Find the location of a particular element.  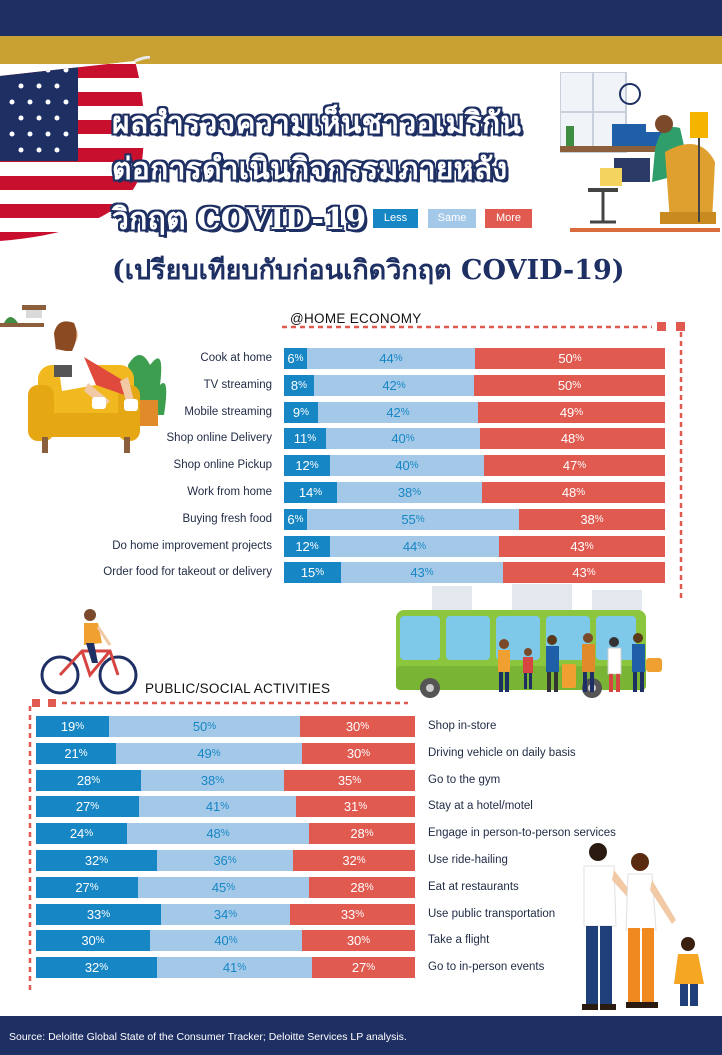

bar-segment-same: 36% is located at coordinates (225, 860).